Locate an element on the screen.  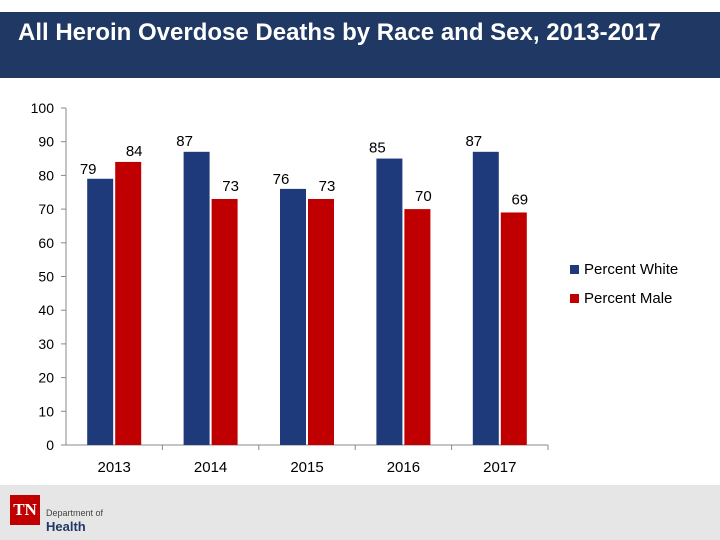
data-label-white: 85 is located at coordinates (377, 148).